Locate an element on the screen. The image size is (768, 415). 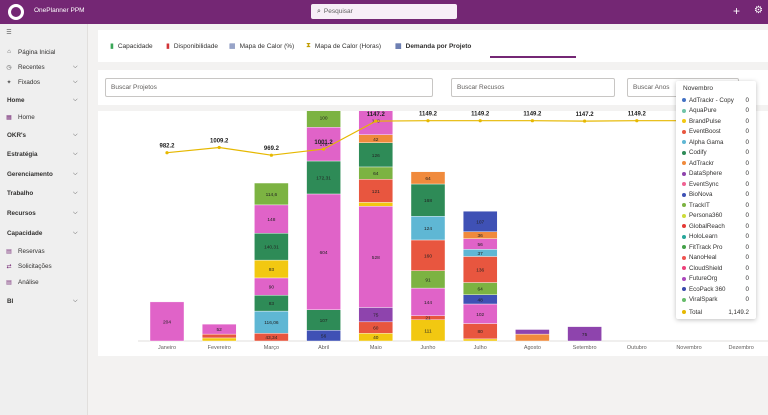
sidebar-item-bi: BI ⌵ is located at coordinates (44, 301).